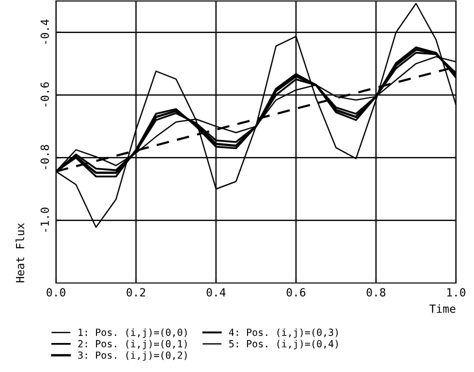  What do you see at coordinates (132, 345) in the screenshot?
I see `legend-label: 2: Pos. (i,j)=(0,1)` at bounding box center [132, 345].